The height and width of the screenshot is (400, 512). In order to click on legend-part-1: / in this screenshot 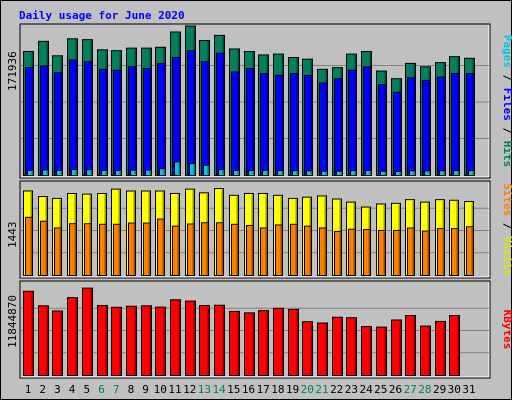, I will do `click(506, 78)`.